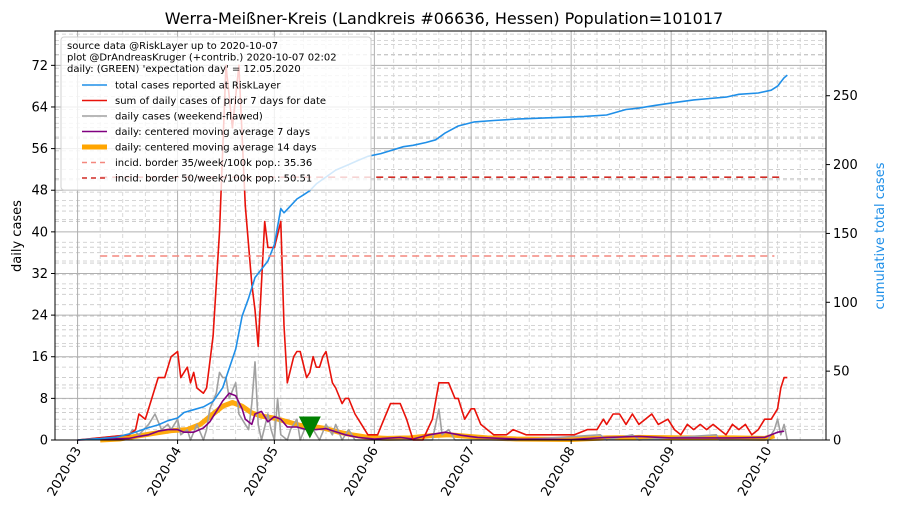 Image resolution: width=897 pixels, height=516 pixels. Describe the element at coordinates (189, 117) in the screenshot. I see `legend-entry-label: daily cases (weekend-flawed)` at that location.